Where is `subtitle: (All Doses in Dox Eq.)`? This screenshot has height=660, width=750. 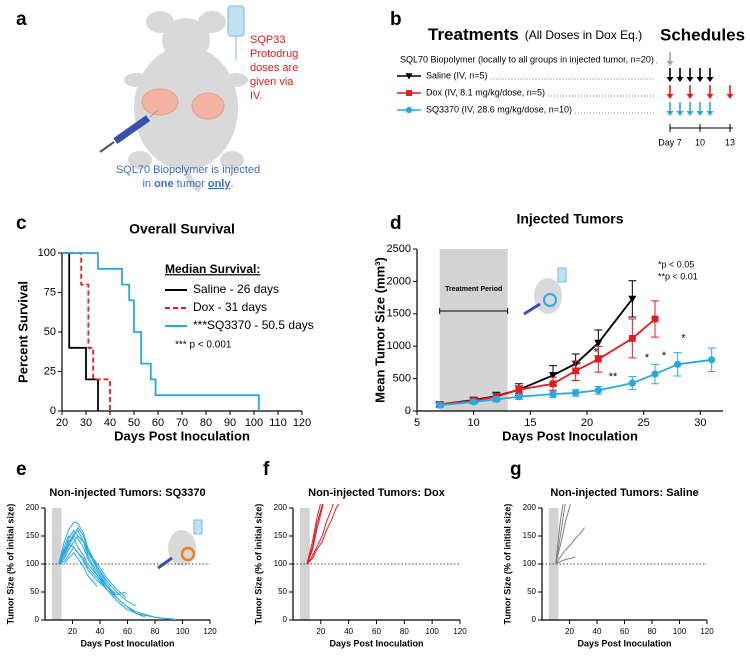 subtitle: (All Doses in Dox Eq.) is located at coordinates (583, 35).